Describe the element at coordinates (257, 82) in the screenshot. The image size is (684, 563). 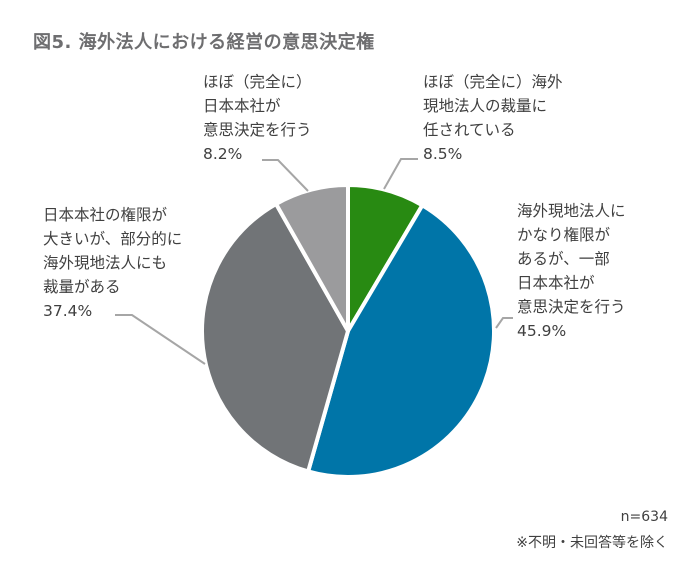
I see `label-line: ほぼ（完全に）` at that location.